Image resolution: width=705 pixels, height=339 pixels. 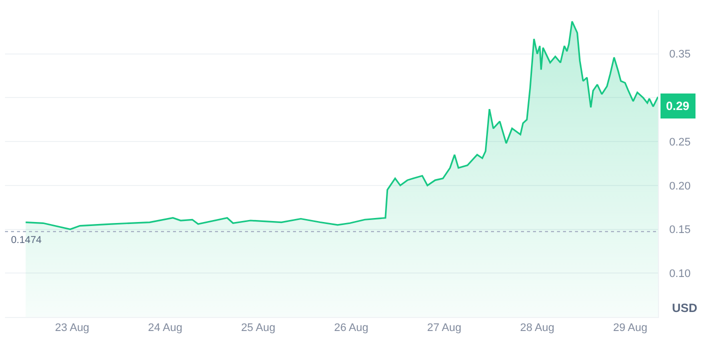 What do you see at coordinates (680, 274) in the screenshot?
I see `y-tick-label: 0.10` at bounding box center [680, 274].